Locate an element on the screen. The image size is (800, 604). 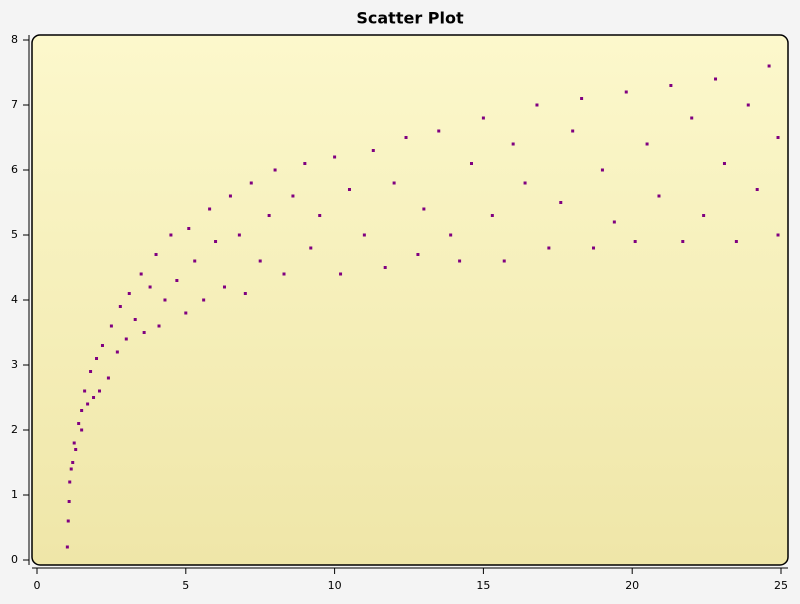
y-tick-label: 1 is located at coordinates (14, 494).